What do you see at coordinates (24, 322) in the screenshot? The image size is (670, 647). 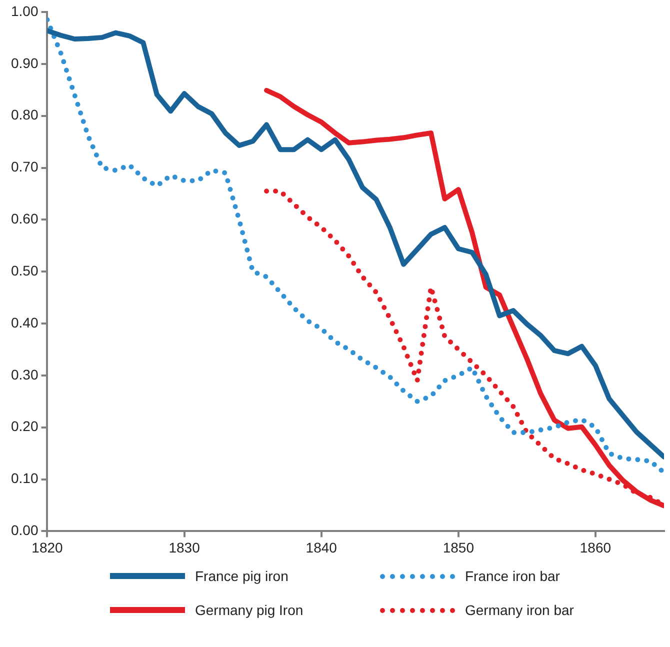 I see `y-tick-label: 0.40` at bounding box center [24, 322].